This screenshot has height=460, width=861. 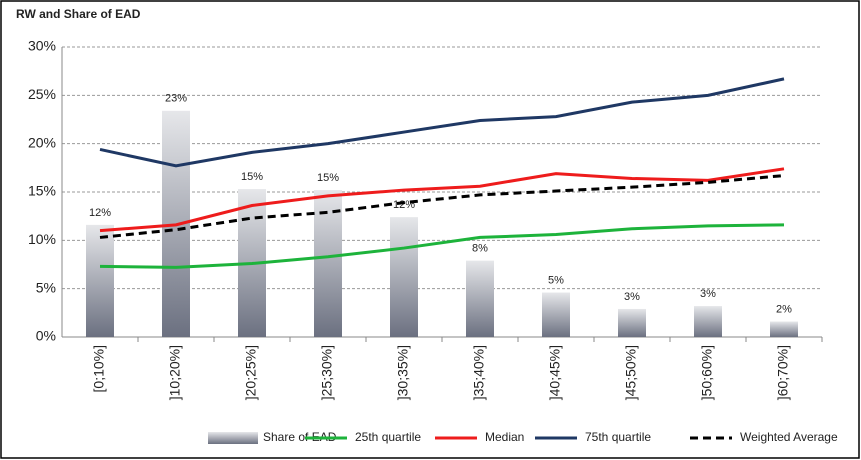 What do you see at coordinates (783, 372) in the screenshot?
I see `x-tick-label: ]60;70%]` at bounding box center [783, 372].